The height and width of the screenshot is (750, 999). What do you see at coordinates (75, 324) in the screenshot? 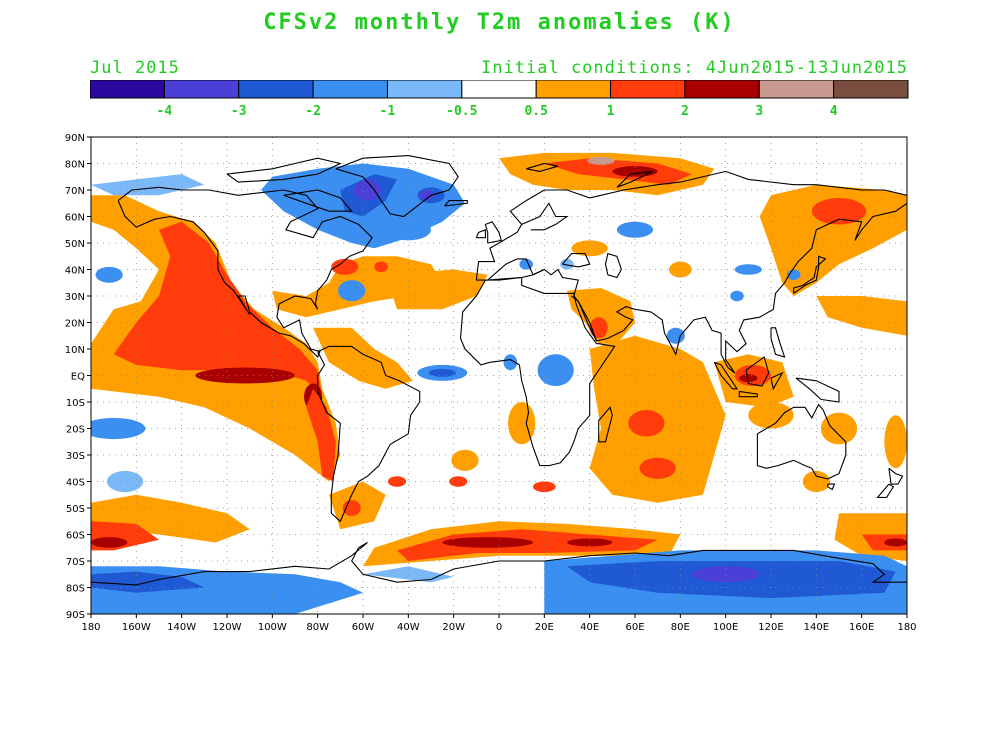
I see `lat-tick-label: 20N` at bounding box center [75, 324].